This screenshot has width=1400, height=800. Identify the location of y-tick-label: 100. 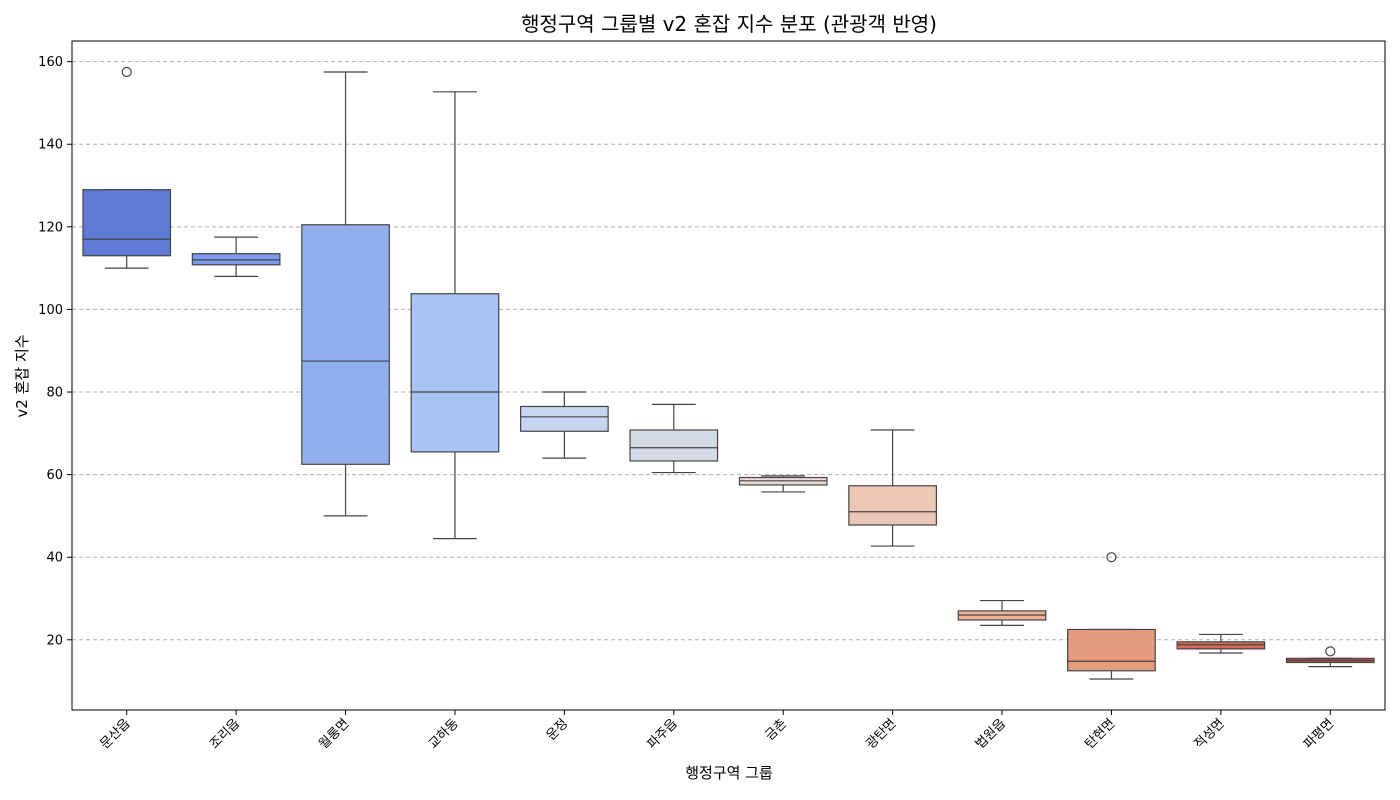
(50, 310).